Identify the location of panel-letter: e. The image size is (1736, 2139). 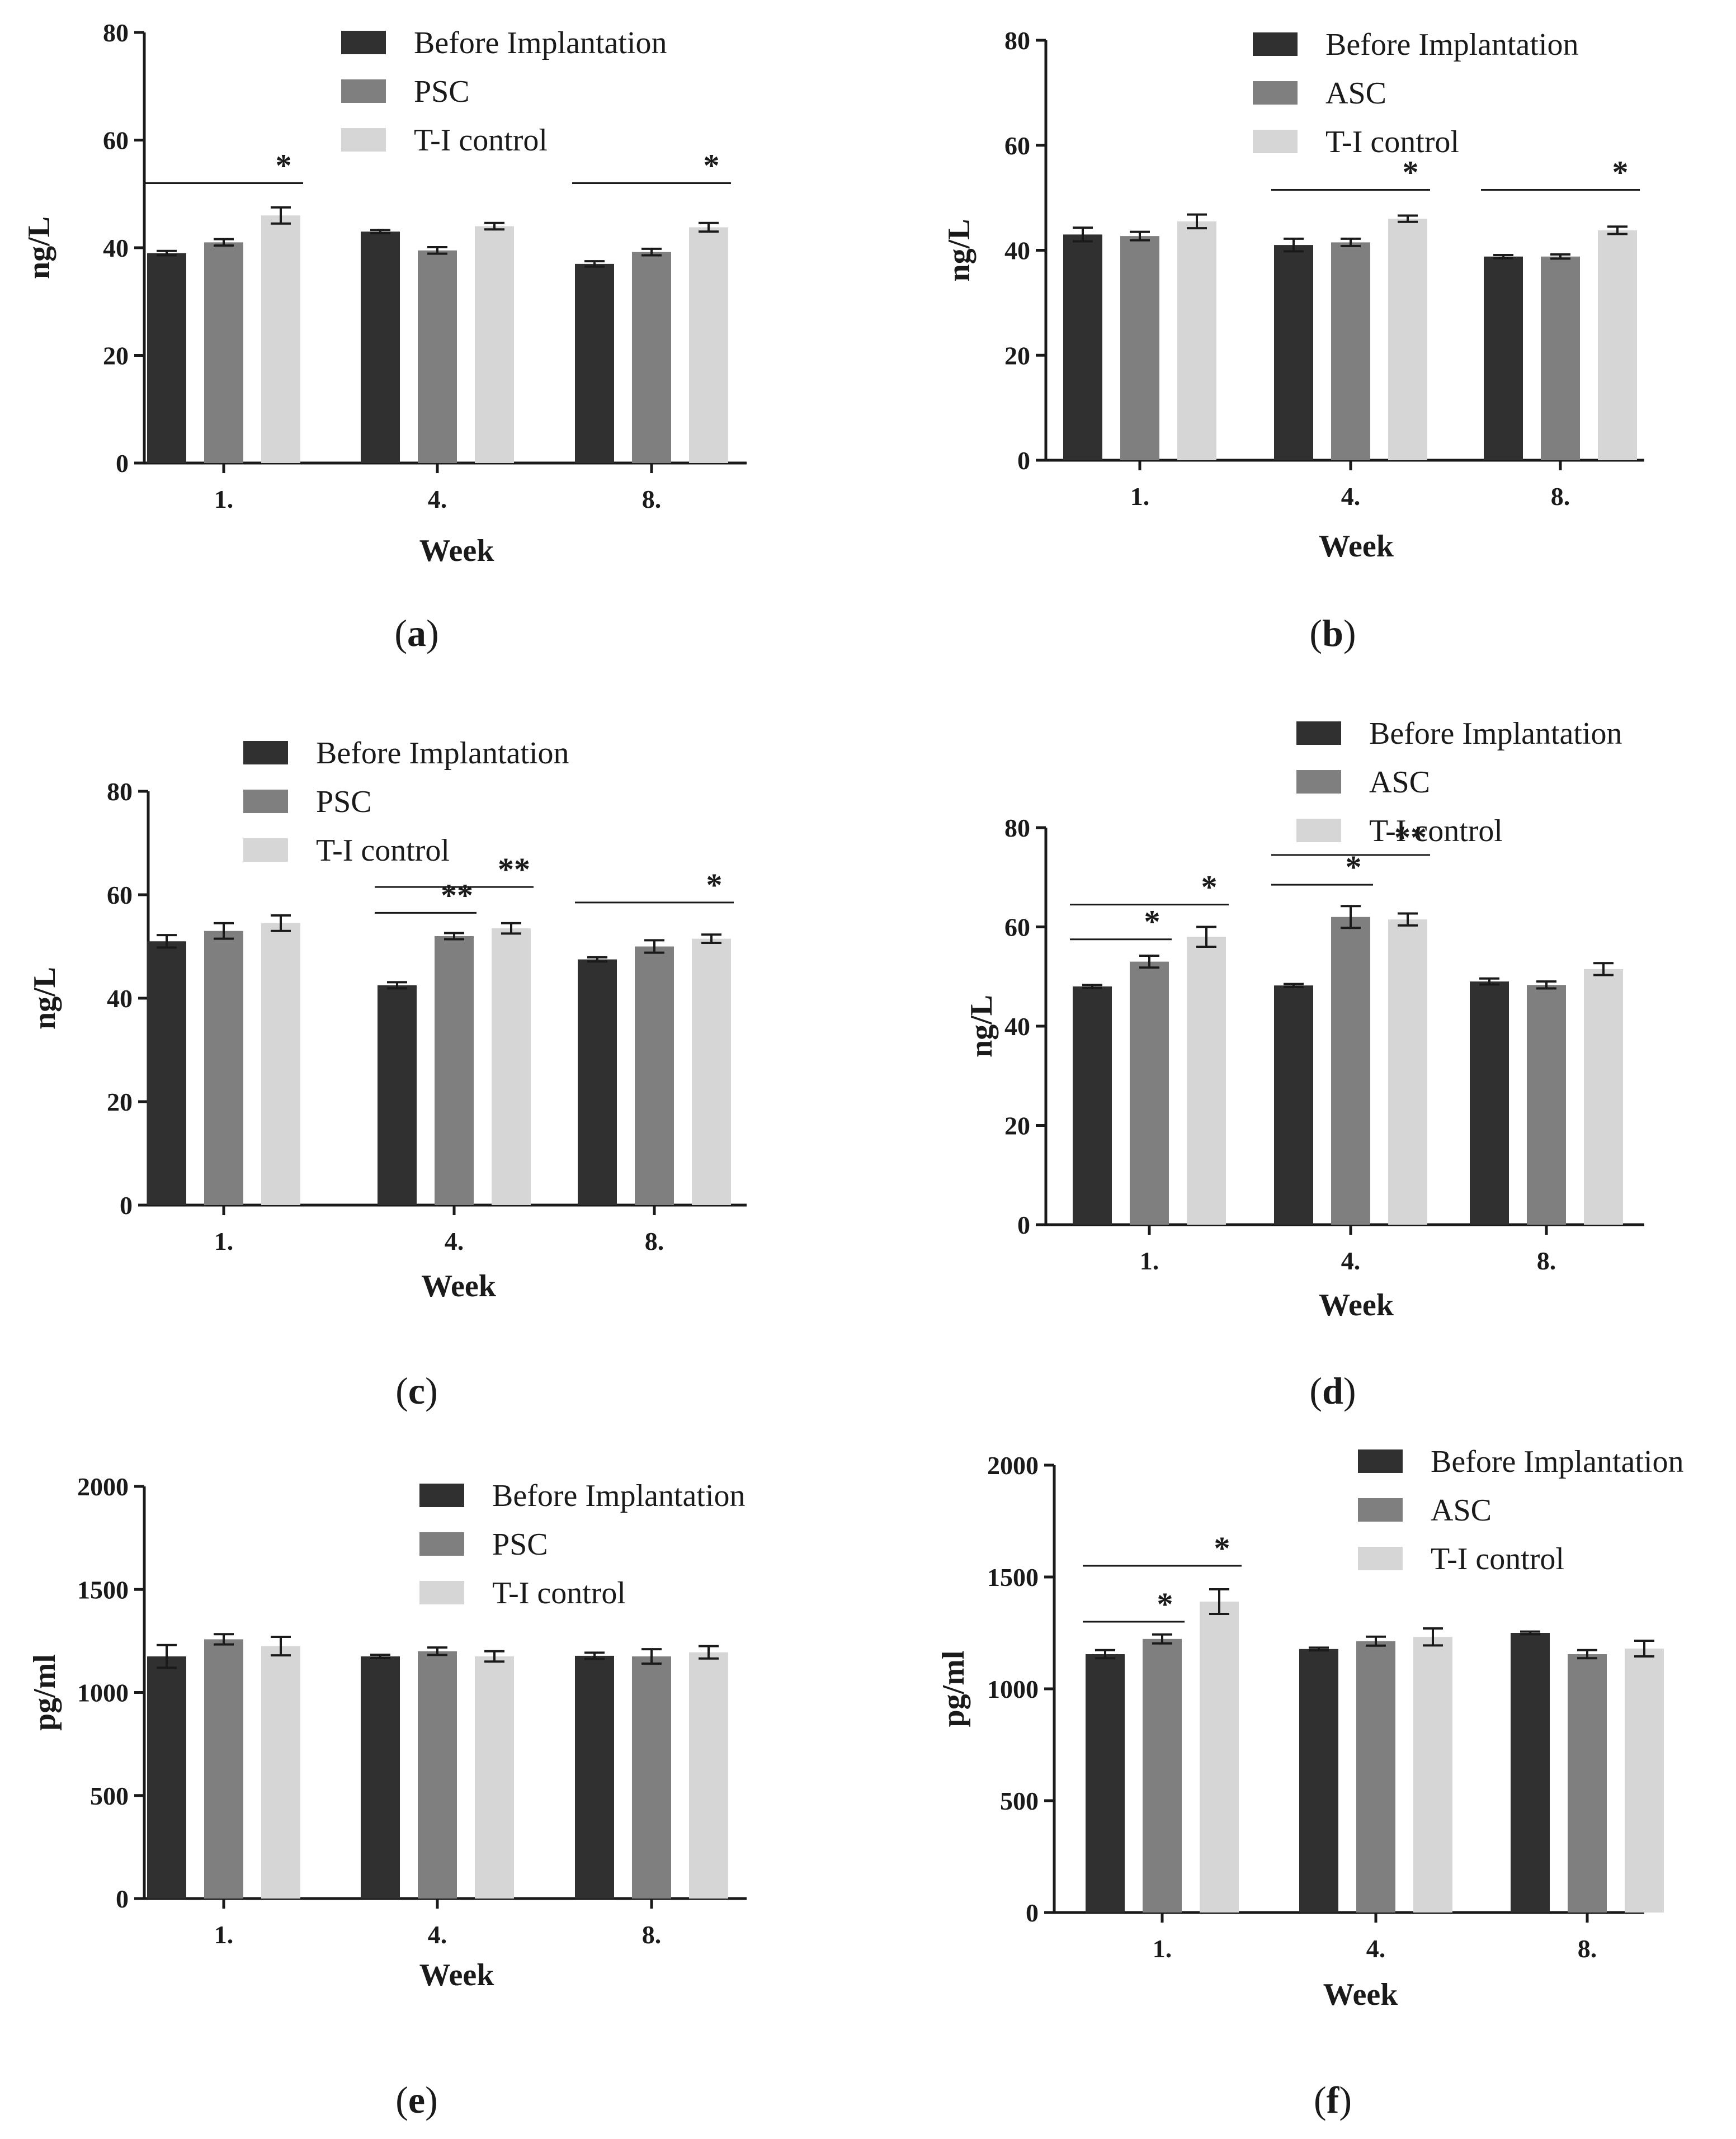
(417, 2100).